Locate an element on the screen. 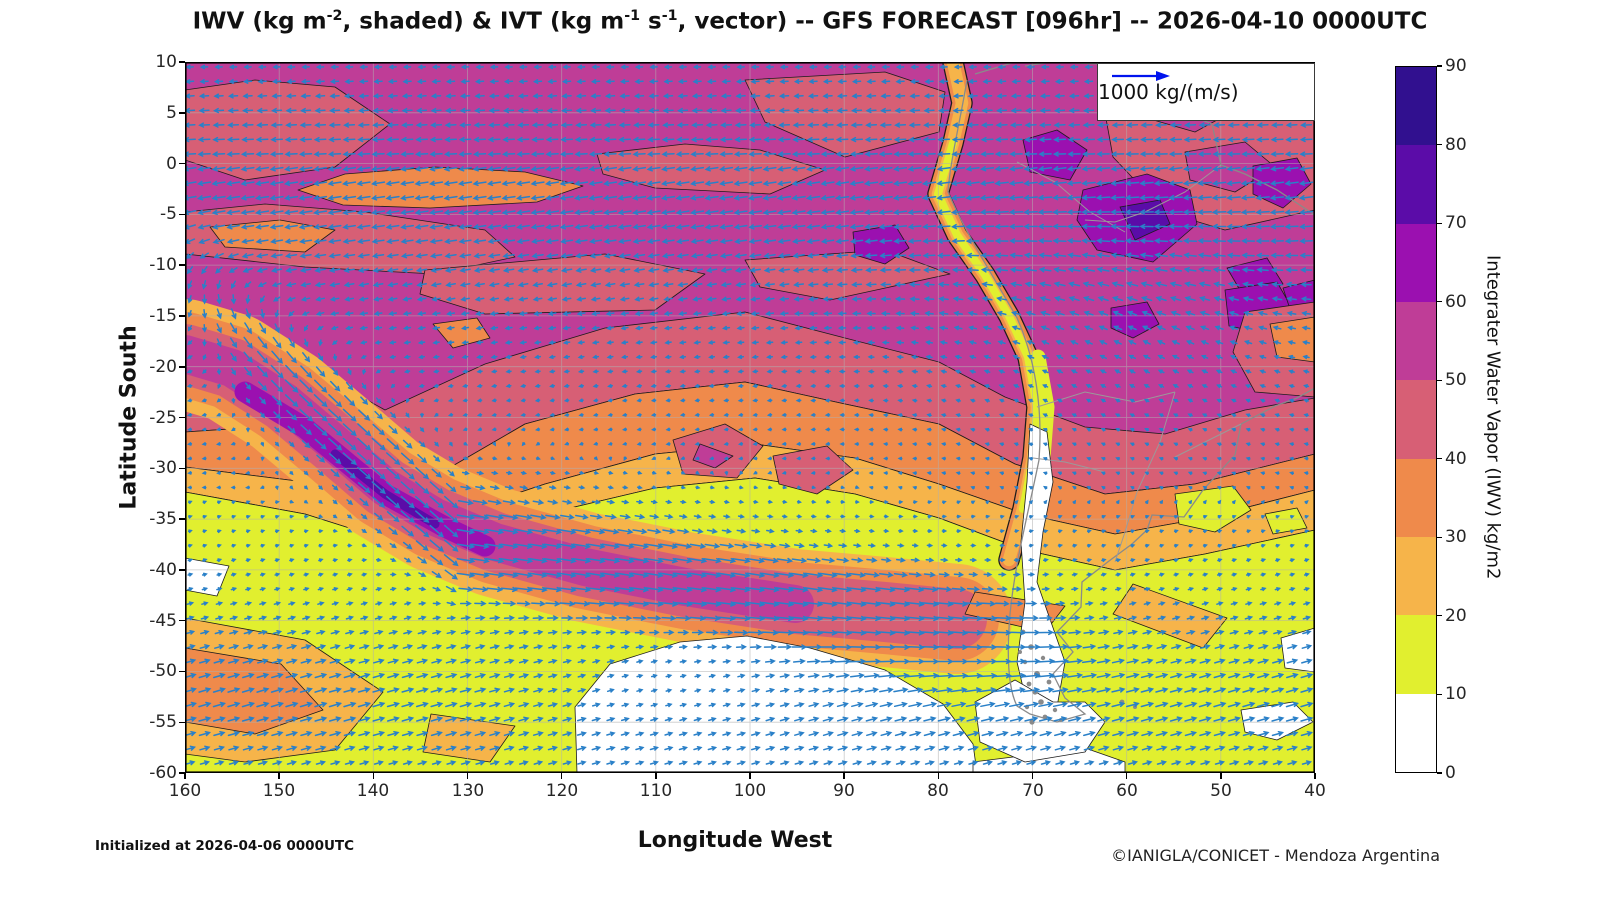 Image resolution: width=1620 pixels, height=900 pixels. title-superscript: -2 is located at coordinates (334, 16).